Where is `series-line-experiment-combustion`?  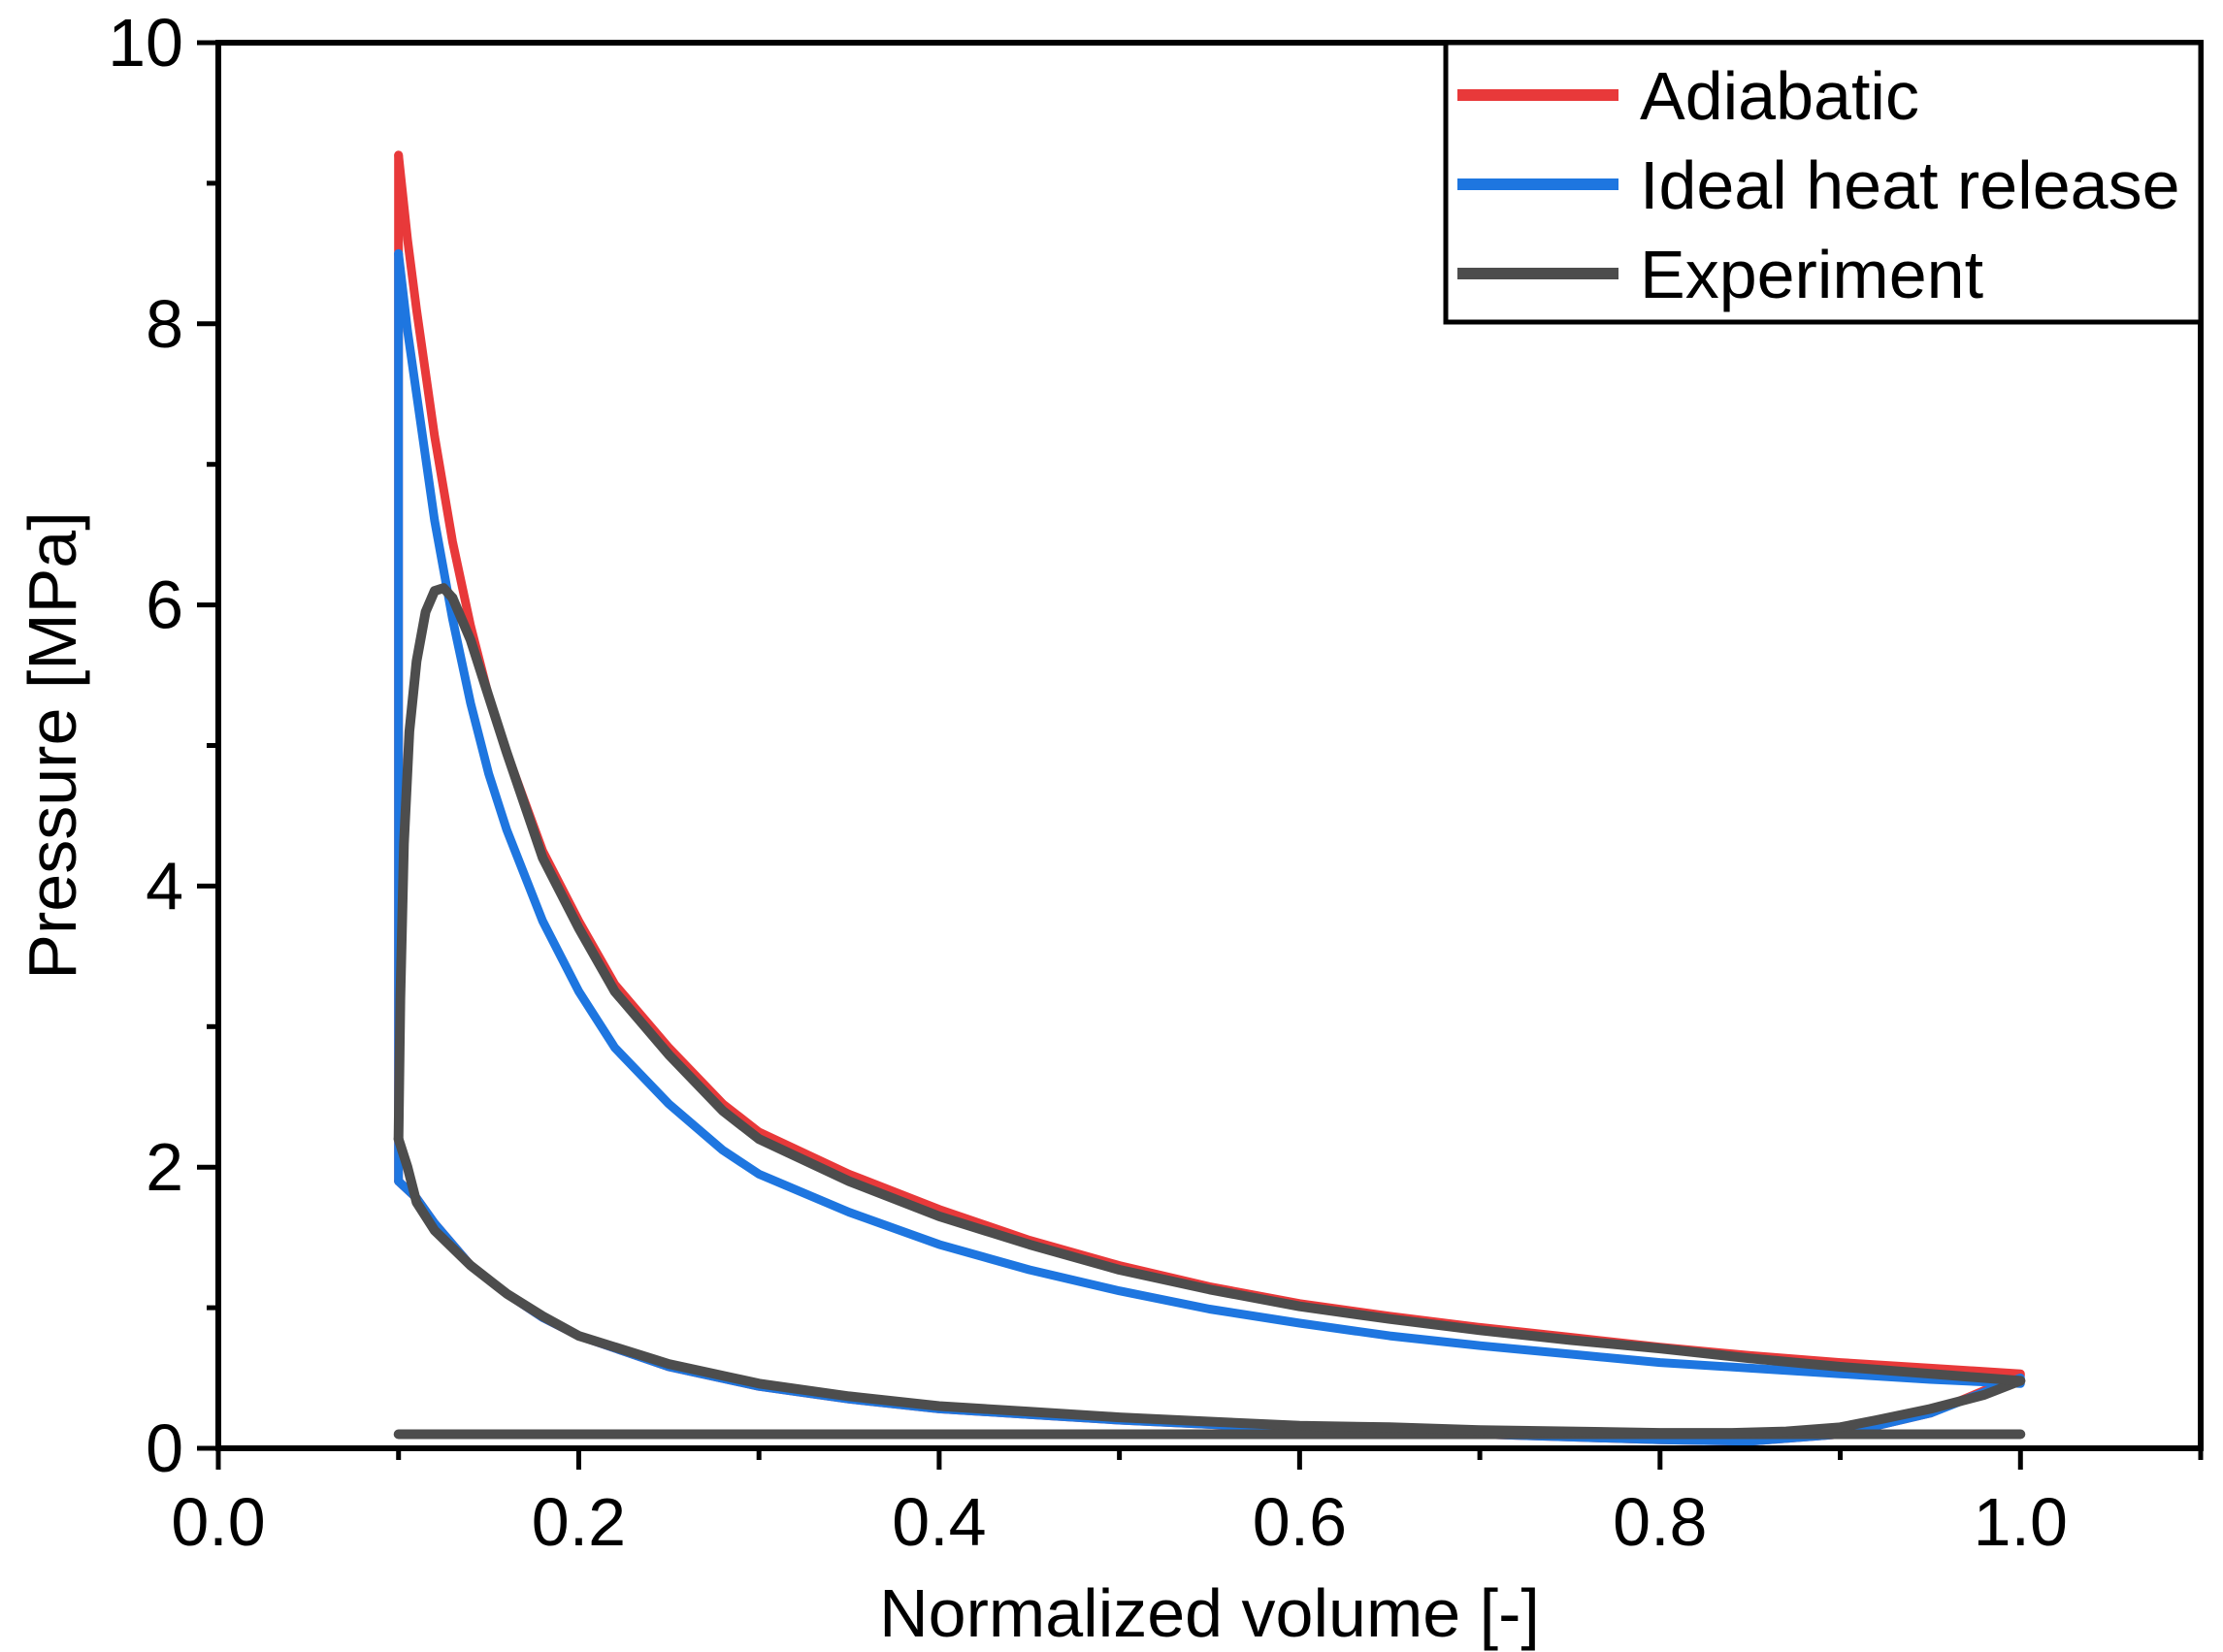 series-line-experiment-combustion is located at coordinates (426, 864).